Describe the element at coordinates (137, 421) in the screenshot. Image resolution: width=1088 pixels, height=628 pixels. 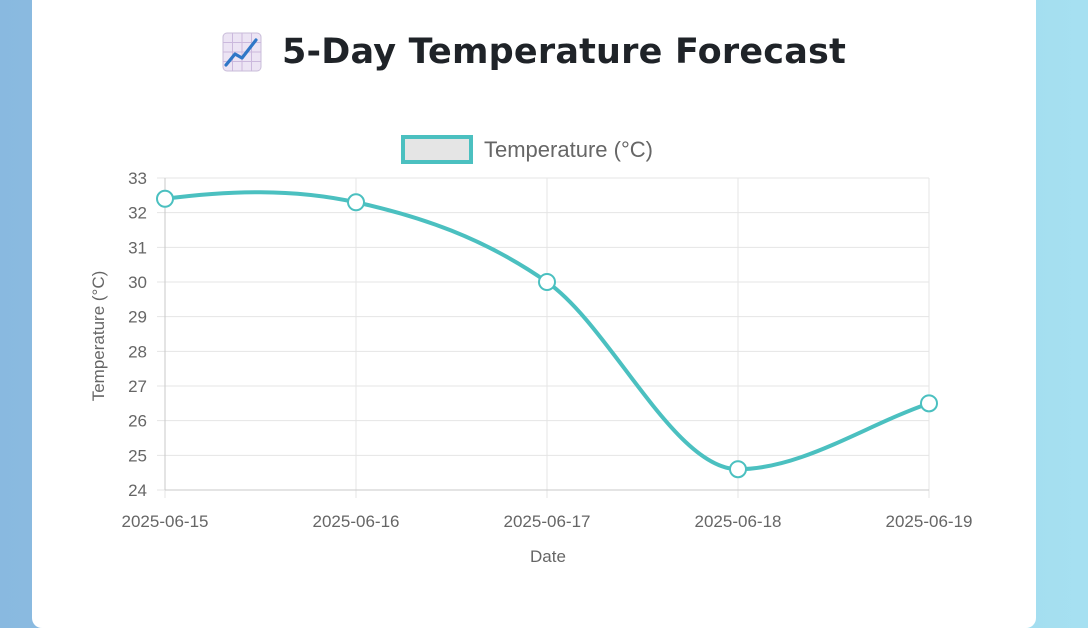
I see `y-tick-label: 26` at that location.